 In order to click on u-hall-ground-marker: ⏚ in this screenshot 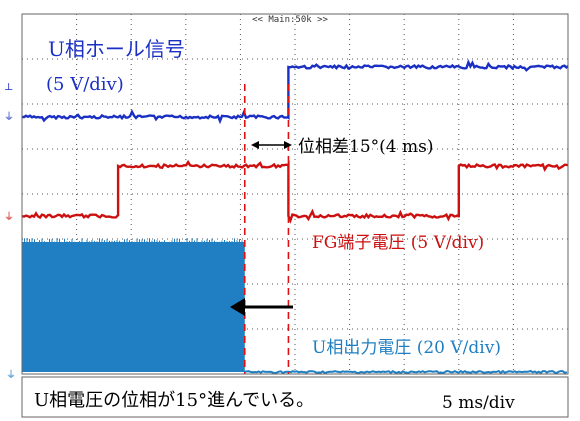, I will do `click(9, 117)`.